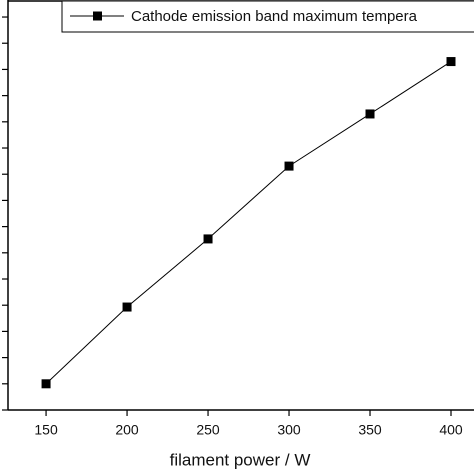 The height and width of the screenshot is (474, 474). Describe the element at coordinates (240, 459) in the screenshot. I see `x-axis-title: filament power / W` at that location.